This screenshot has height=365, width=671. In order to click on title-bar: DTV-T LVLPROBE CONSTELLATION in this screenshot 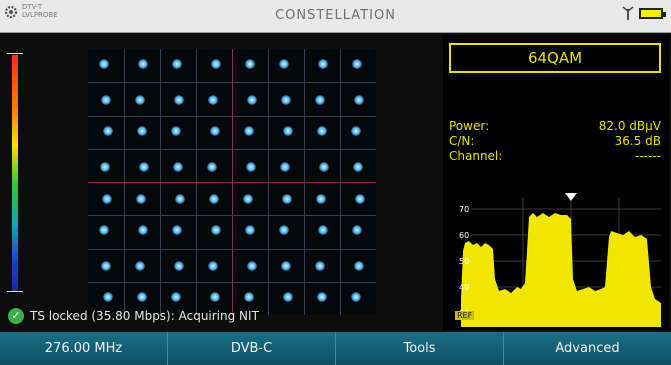, I will do `click(335, 16)`.